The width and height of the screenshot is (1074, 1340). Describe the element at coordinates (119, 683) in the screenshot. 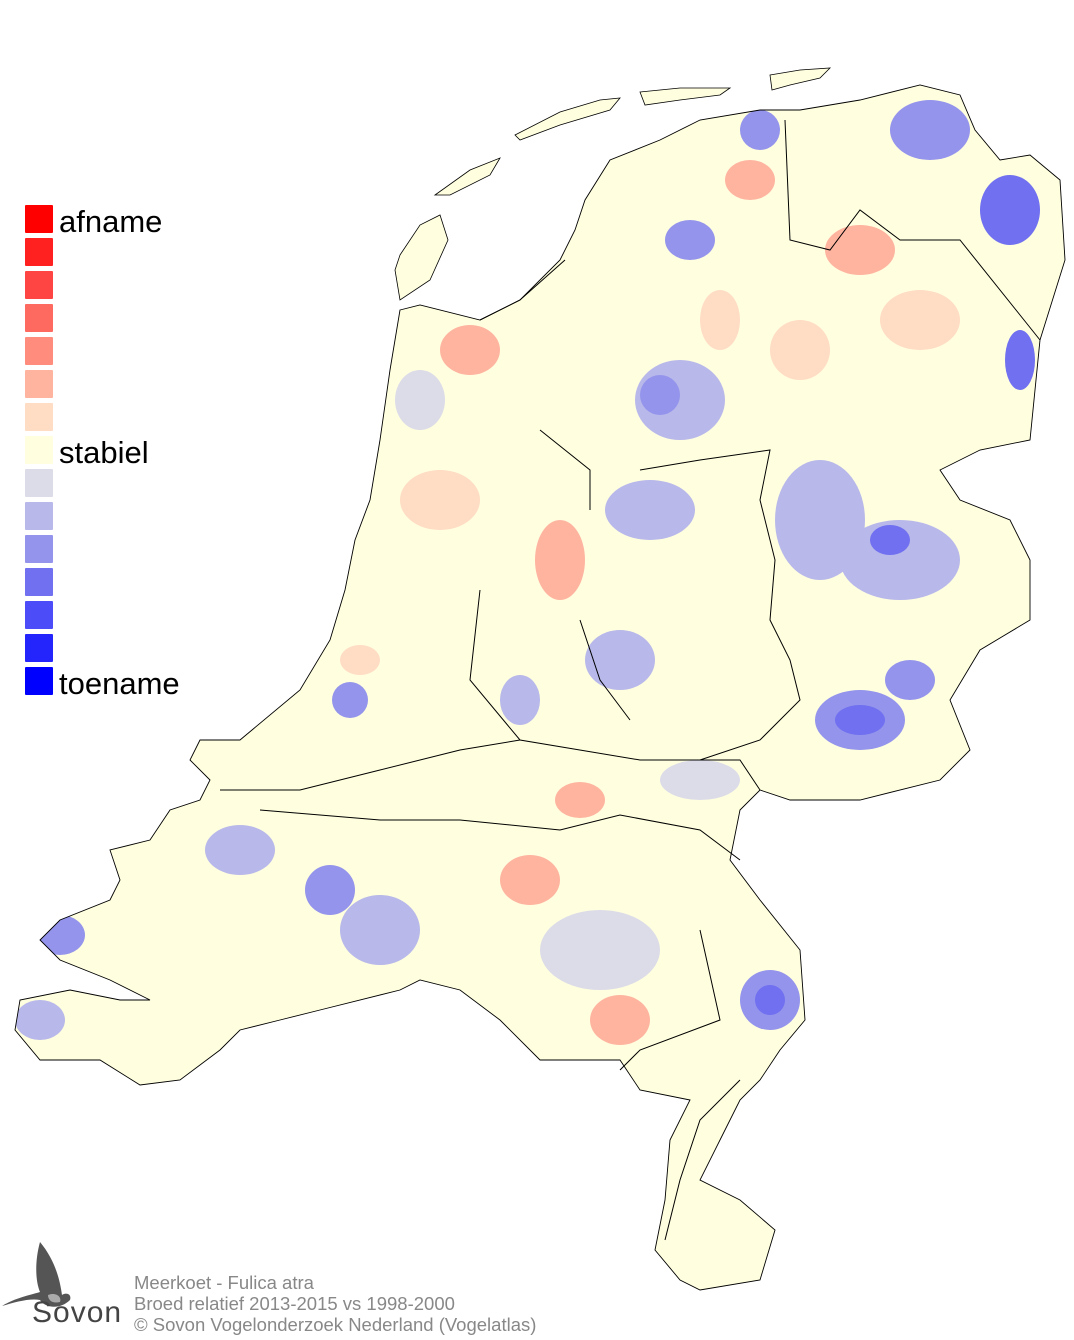

I see `legend-label-increase: toename` at that location.